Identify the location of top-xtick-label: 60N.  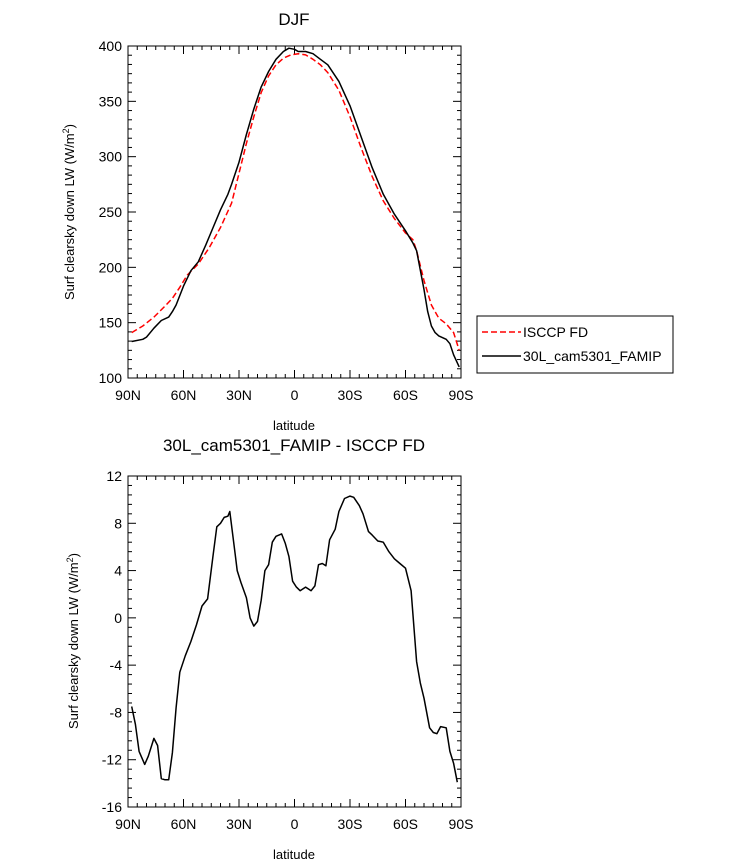
(184, 395).